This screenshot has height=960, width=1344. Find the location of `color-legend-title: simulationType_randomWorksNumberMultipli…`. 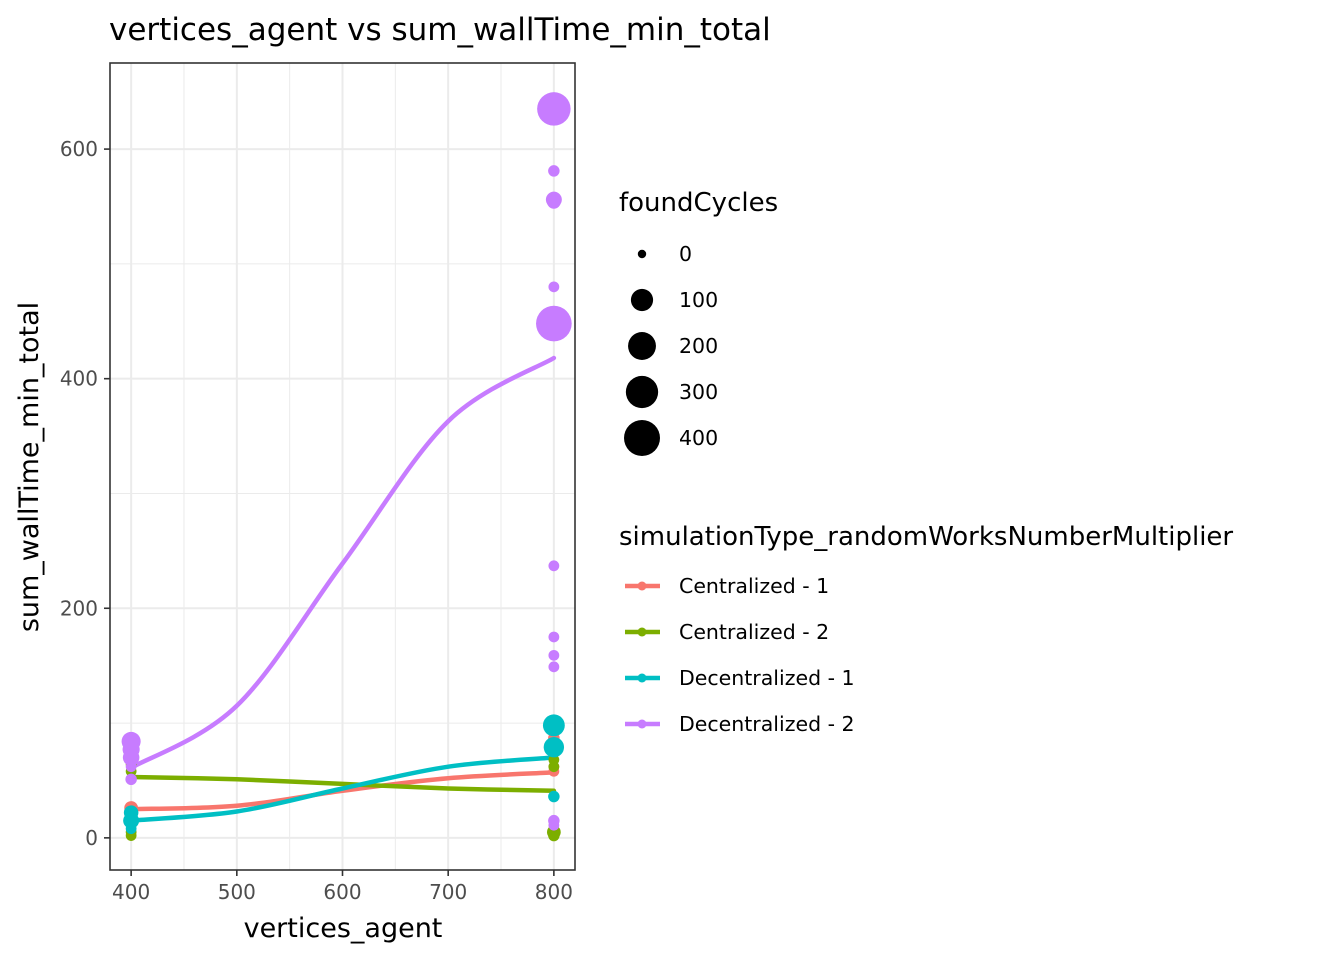

color-legend-title: simulationType_randomWorksNumberMultipli… is located at coordinates (926, 537).